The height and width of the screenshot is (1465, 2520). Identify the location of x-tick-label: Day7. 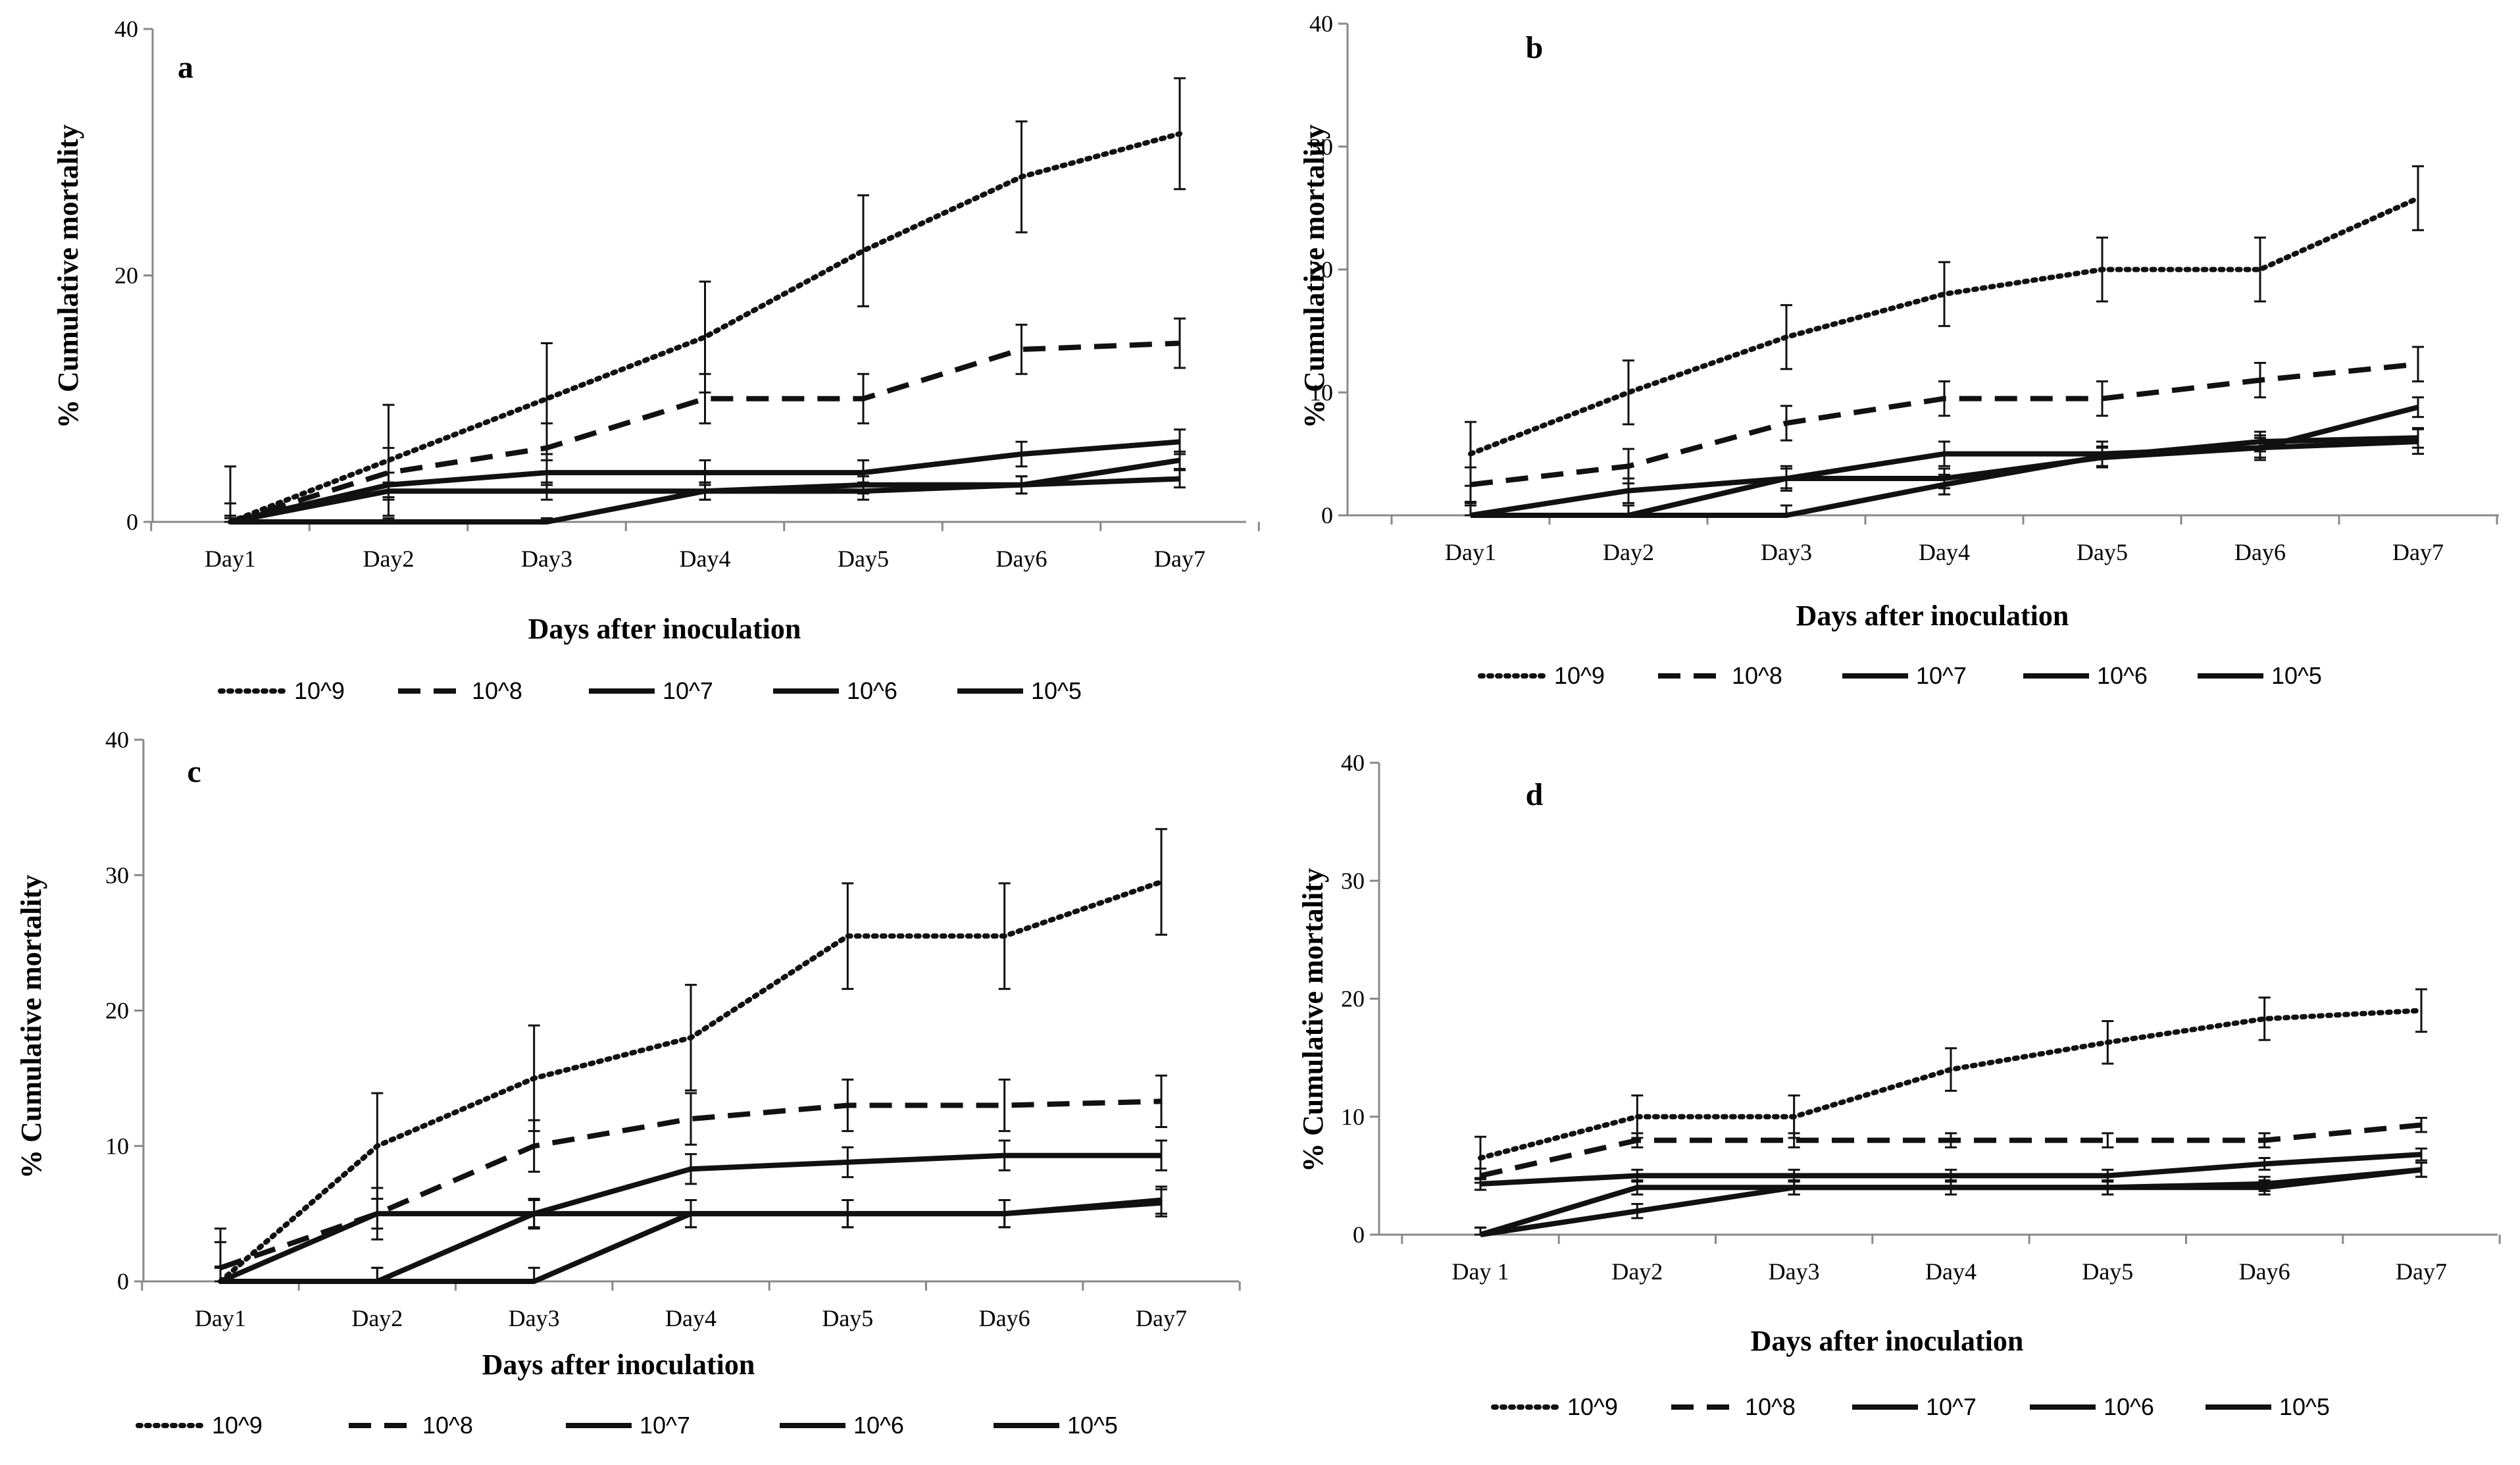
(1179, 559).